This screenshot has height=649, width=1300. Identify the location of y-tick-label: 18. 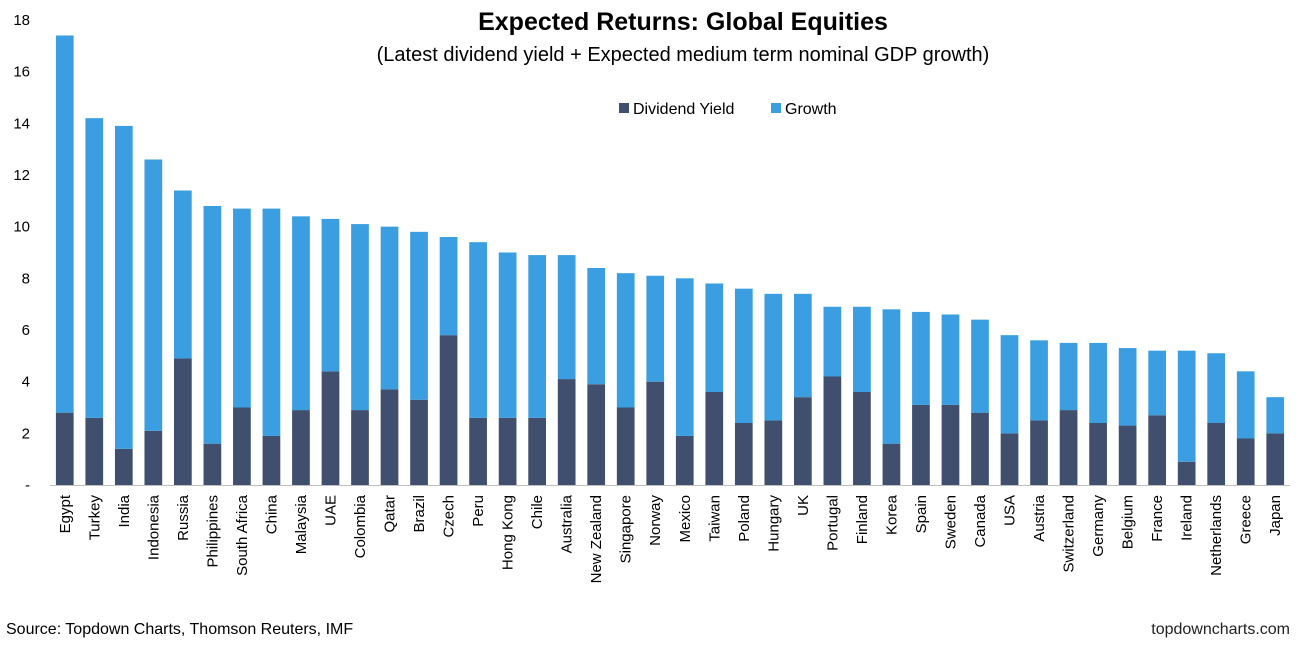
(21, 20).